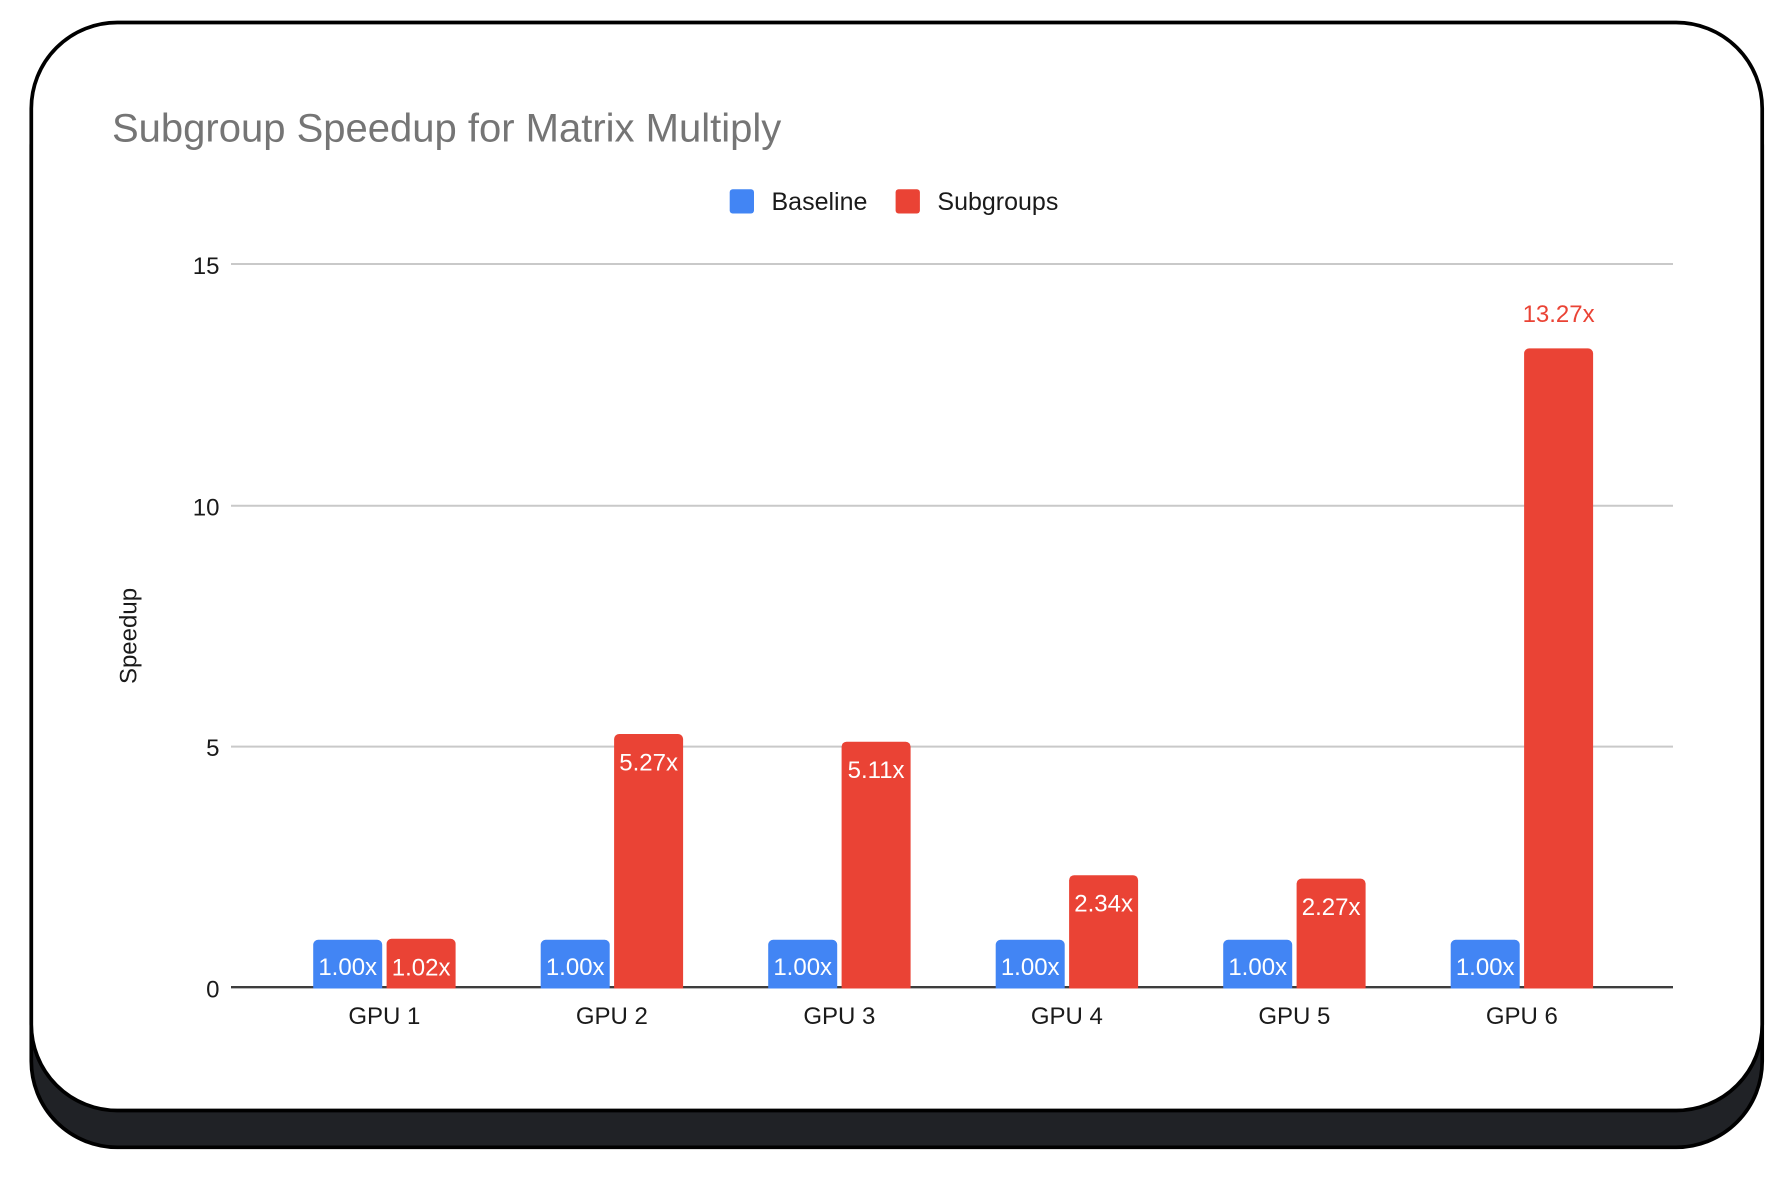  I want to click on svg-text: GPU 4, so click(1067, 1016).